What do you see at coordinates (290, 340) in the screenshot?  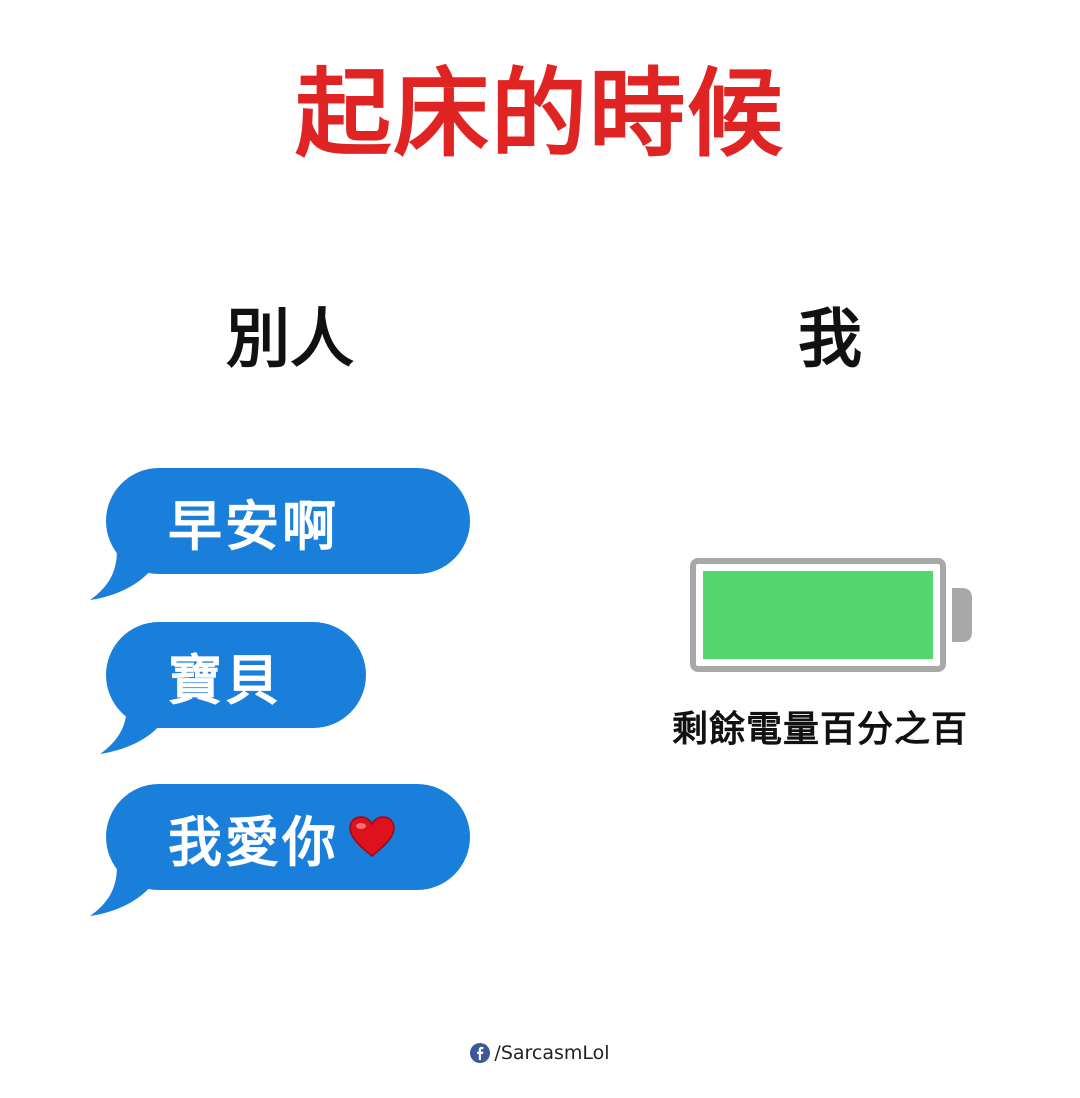 I see `others-heading: 別人` at bounding box center [290, 340].